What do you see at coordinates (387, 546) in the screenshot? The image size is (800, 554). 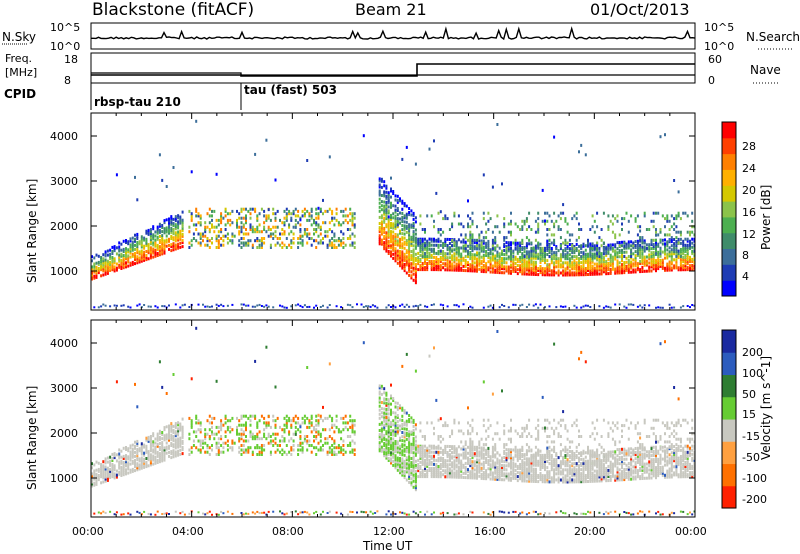 I see `x-axis-label: Time UT` at bounding box center [387, 546].